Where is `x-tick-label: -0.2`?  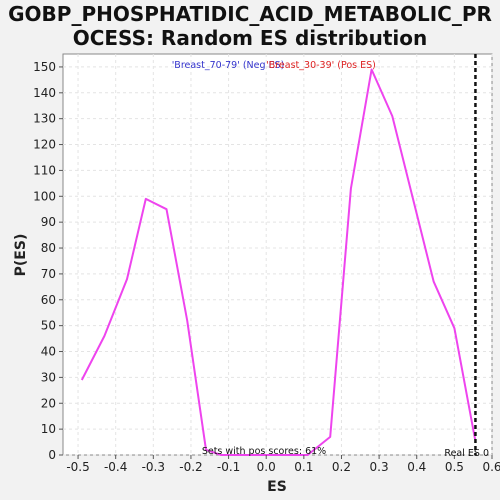 x-tick-label: -0.2 is located at coordinates (190, 467).